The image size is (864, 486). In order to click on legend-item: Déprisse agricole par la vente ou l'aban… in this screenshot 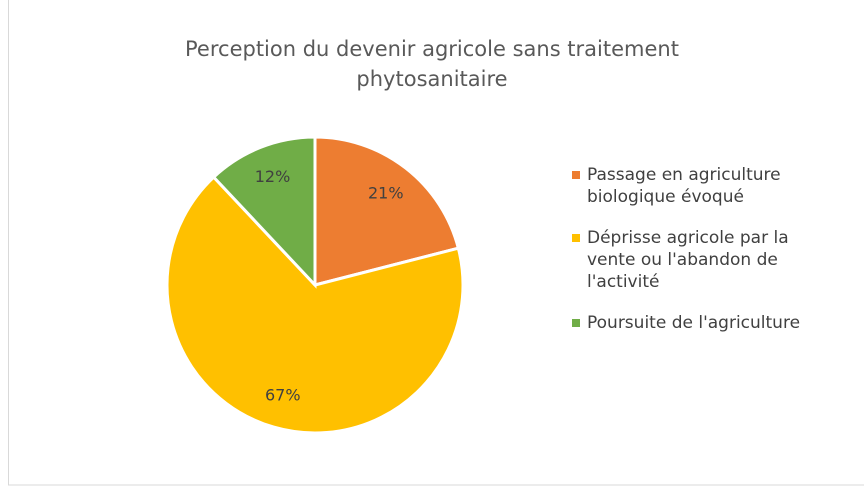, I will do `click(697, 260)`.